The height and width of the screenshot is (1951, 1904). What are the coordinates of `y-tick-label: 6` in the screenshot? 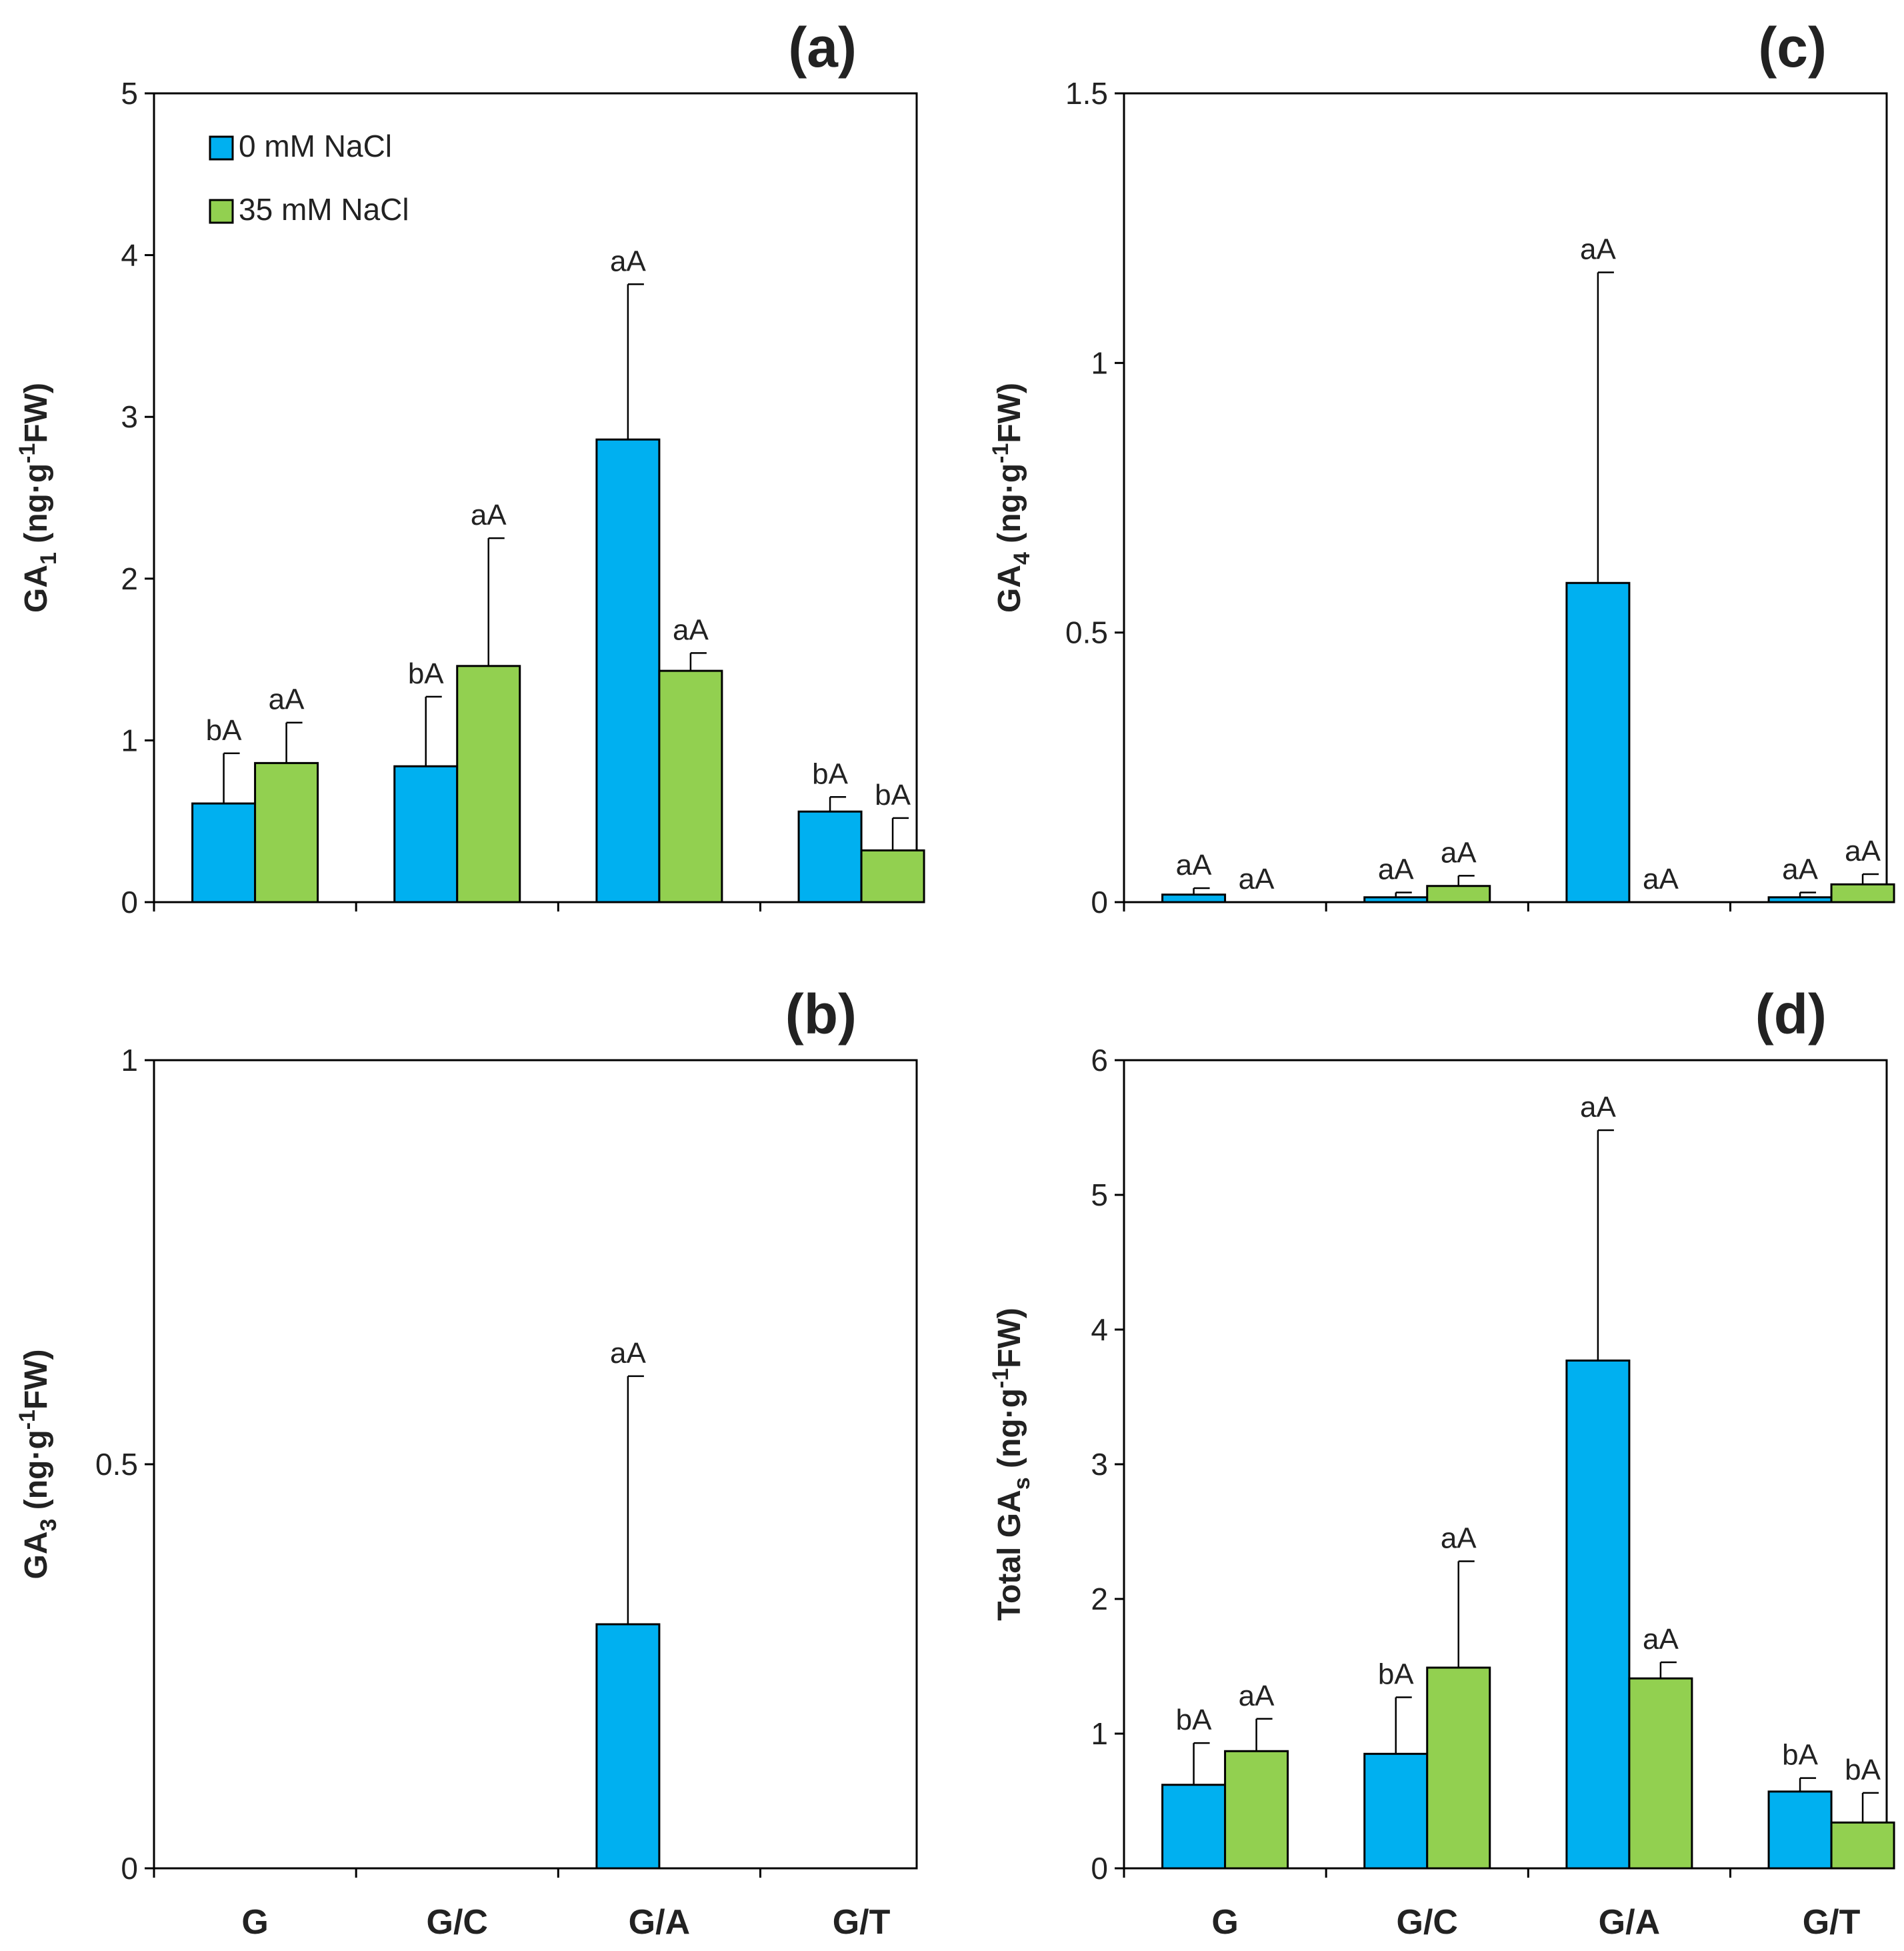 It's located at (1099, 1060).